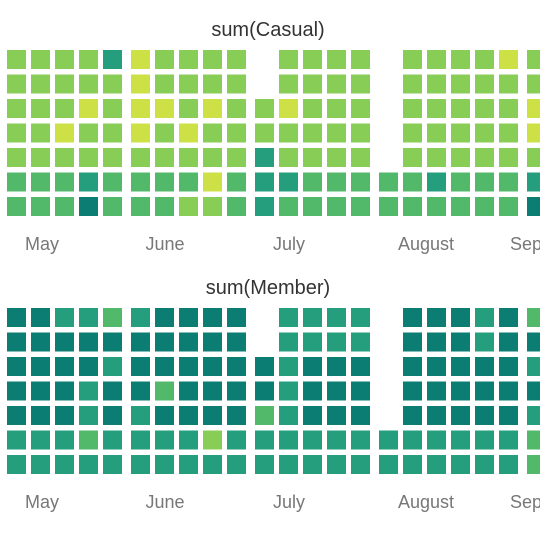 The width and height of the screenshot is (540, 540). What do you see at coordinates (164, 502) in the screenshot?
I see `month-label-june: June` at bounding box center [164, 502].